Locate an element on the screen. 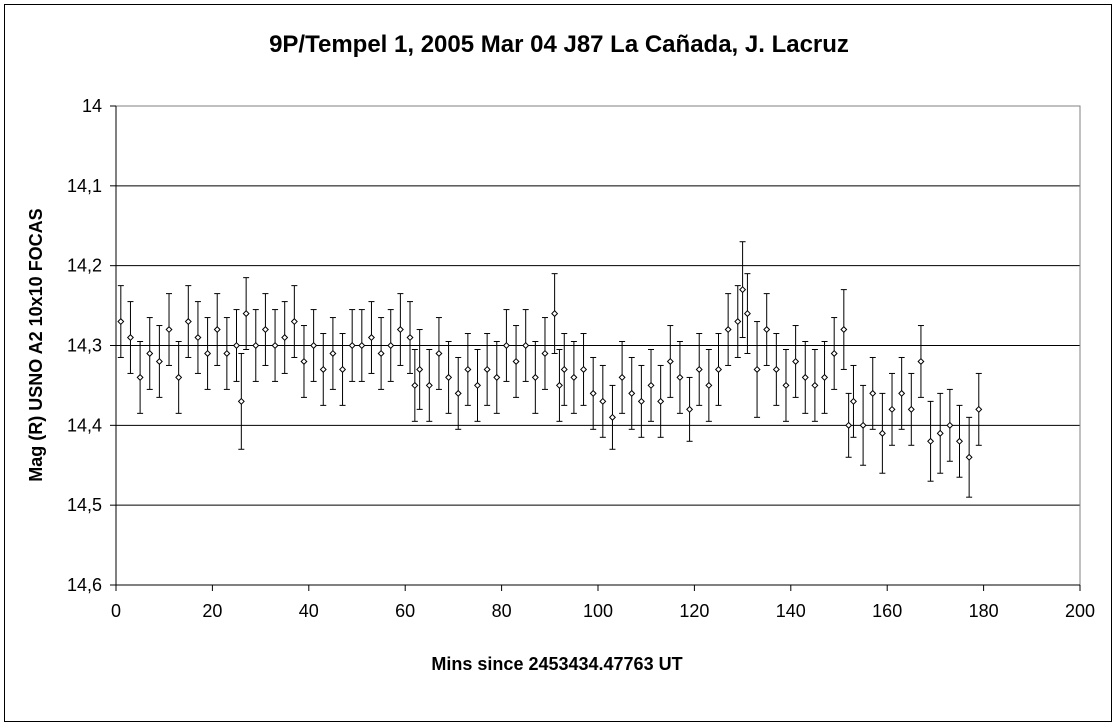  x-tick-label: 140 is located at coordinates (791, 611).